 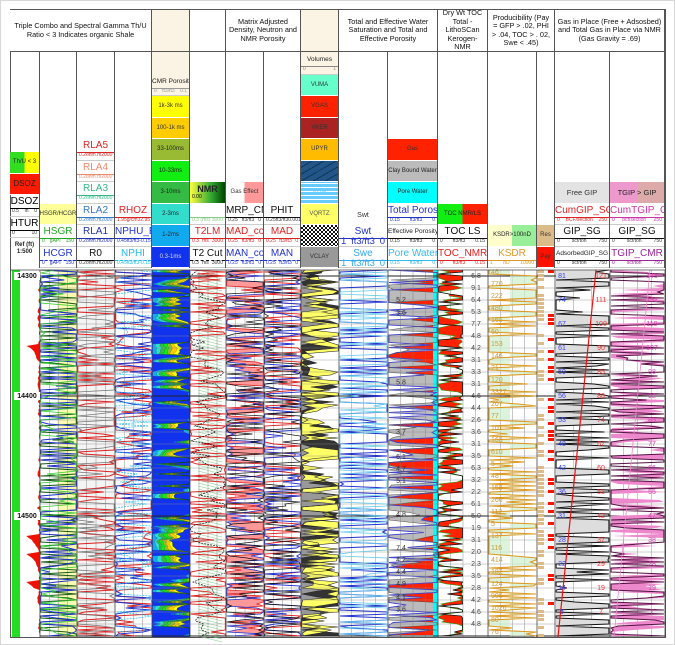 I want to click on curve-scale: 0 bcf/section 250, so click(x=637, y=220).